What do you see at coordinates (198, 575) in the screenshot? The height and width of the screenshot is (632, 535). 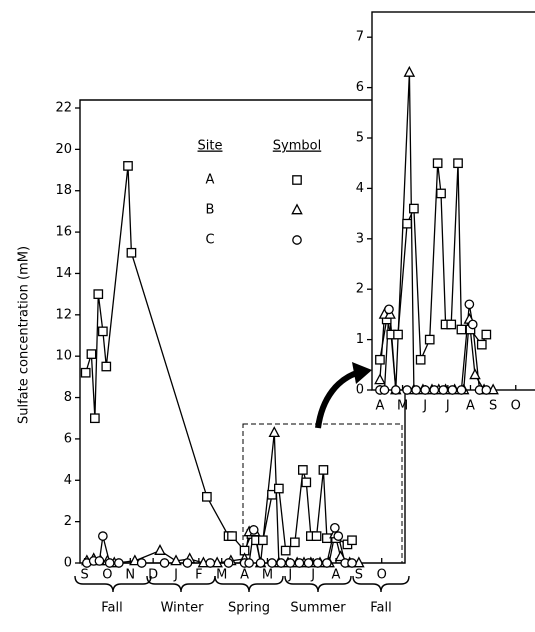 I see `x-tick-label: F` at bounding box center [198, 575].